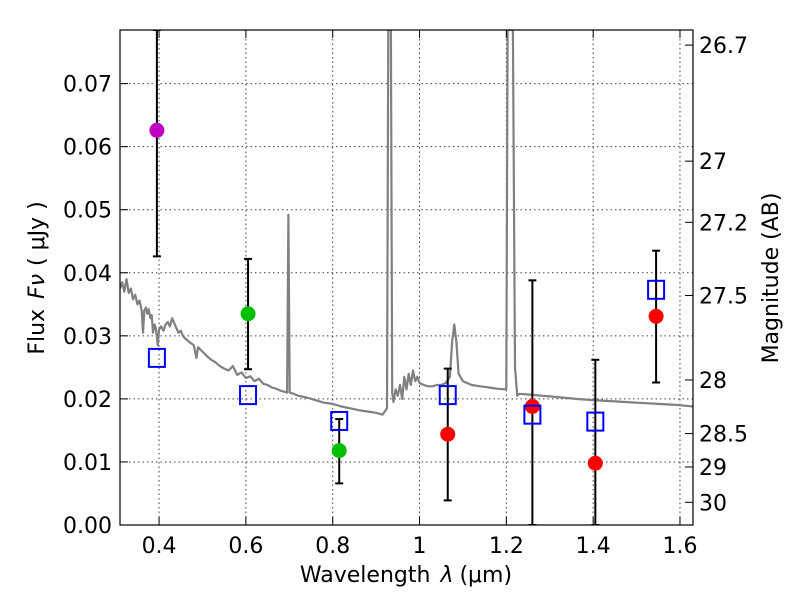 Image resolution: width=800 pixels, height=600 pixels. I want to click on y-tick-label: 0.05, so click(87, 211).